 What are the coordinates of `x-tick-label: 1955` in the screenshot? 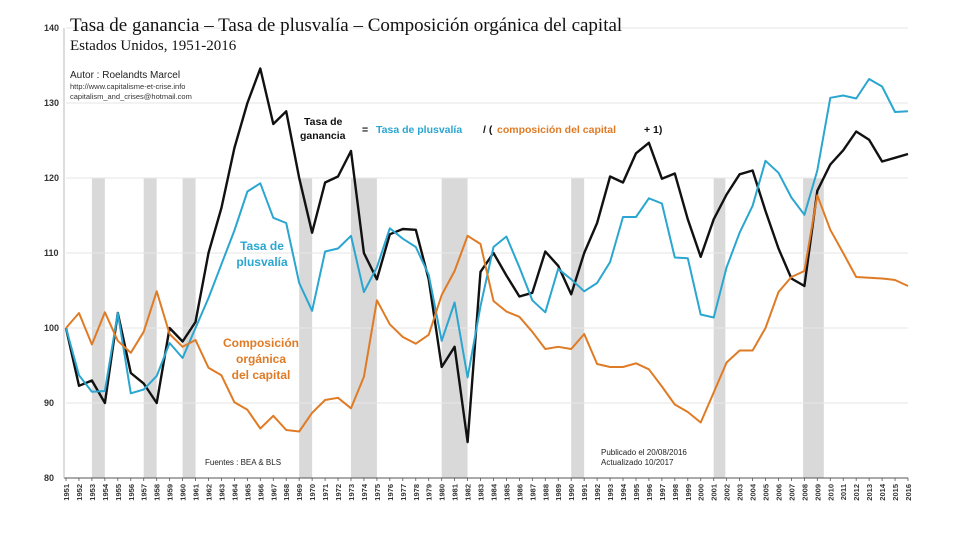 It's located at (118, 492).